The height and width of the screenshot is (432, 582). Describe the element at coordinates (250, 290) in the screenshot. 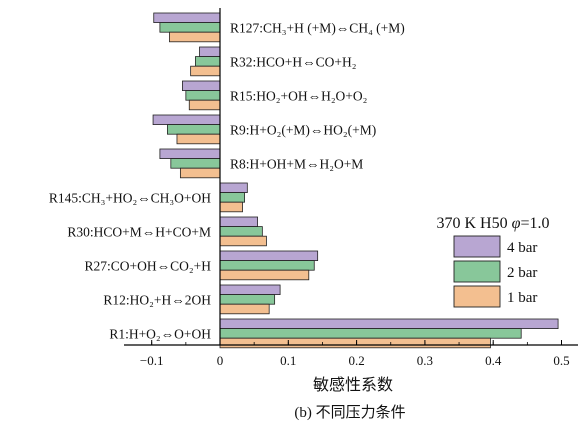

I see `bar-9-4-bar` at that location.